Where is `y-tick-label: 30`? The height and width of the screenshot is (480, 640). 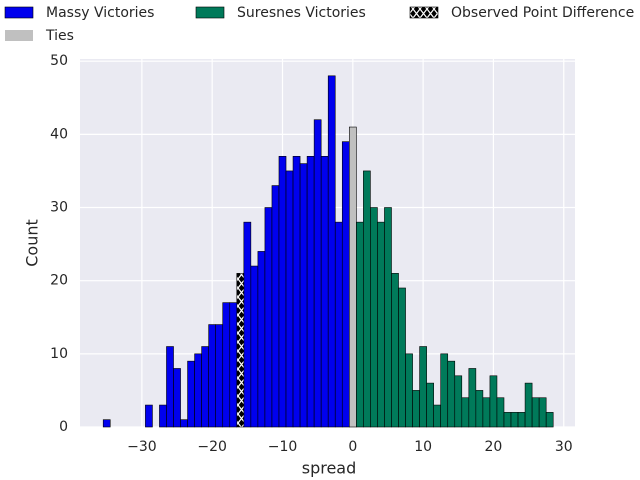
y-tick-label: 30 is located at coordinates (59, 208).